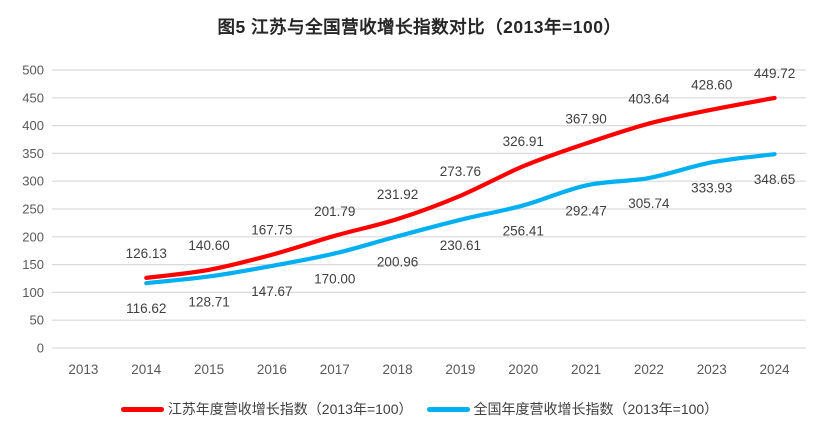  What do you see at coordinates (711, 187) in the screenshot?
I see `data-label-national: 333.93` at bounding box center [711, 187].